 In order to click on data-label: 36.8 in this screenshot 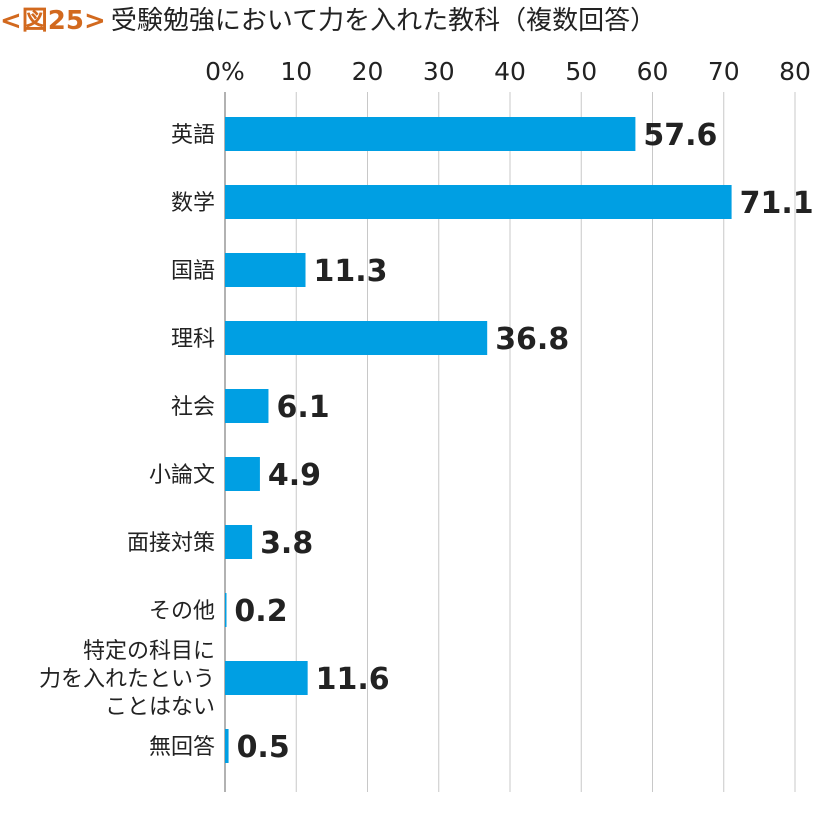, I will do `click(532, 339)`.